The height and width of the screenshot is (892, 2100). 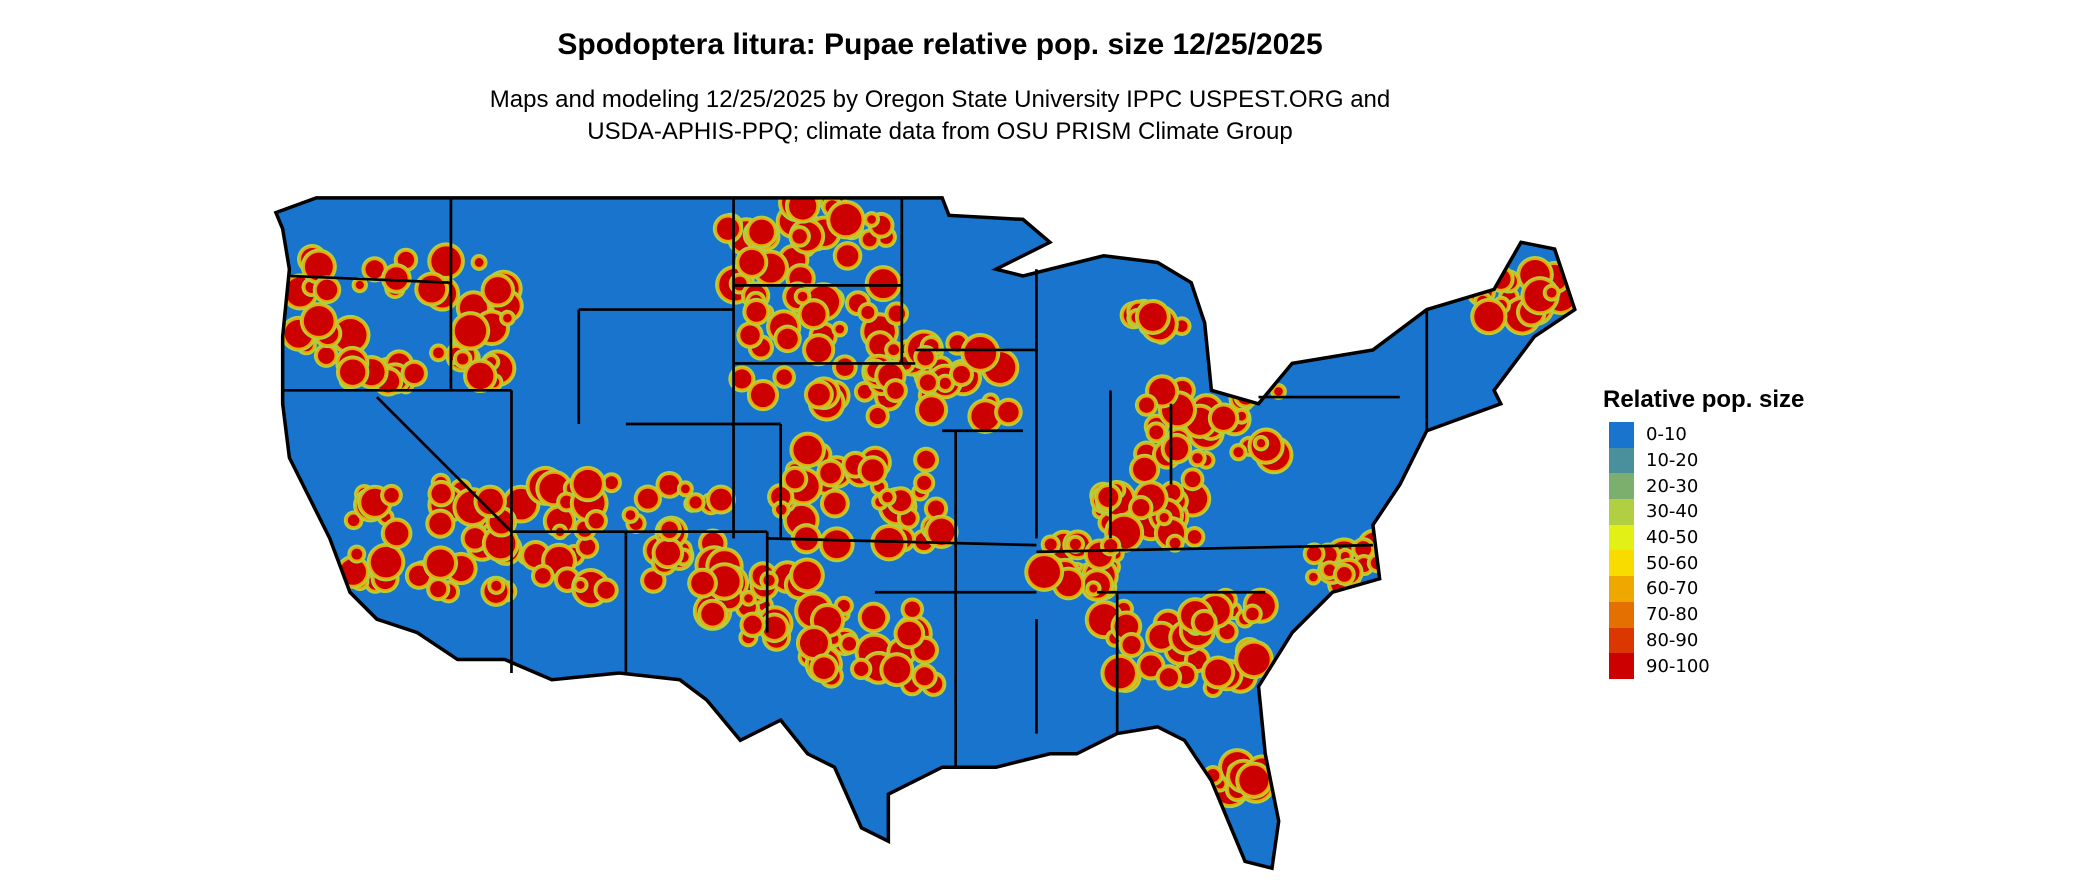 What do you see at coordinates (444, 464) in the screenshot?
I see `state-border` at bounding box center [444, 464].